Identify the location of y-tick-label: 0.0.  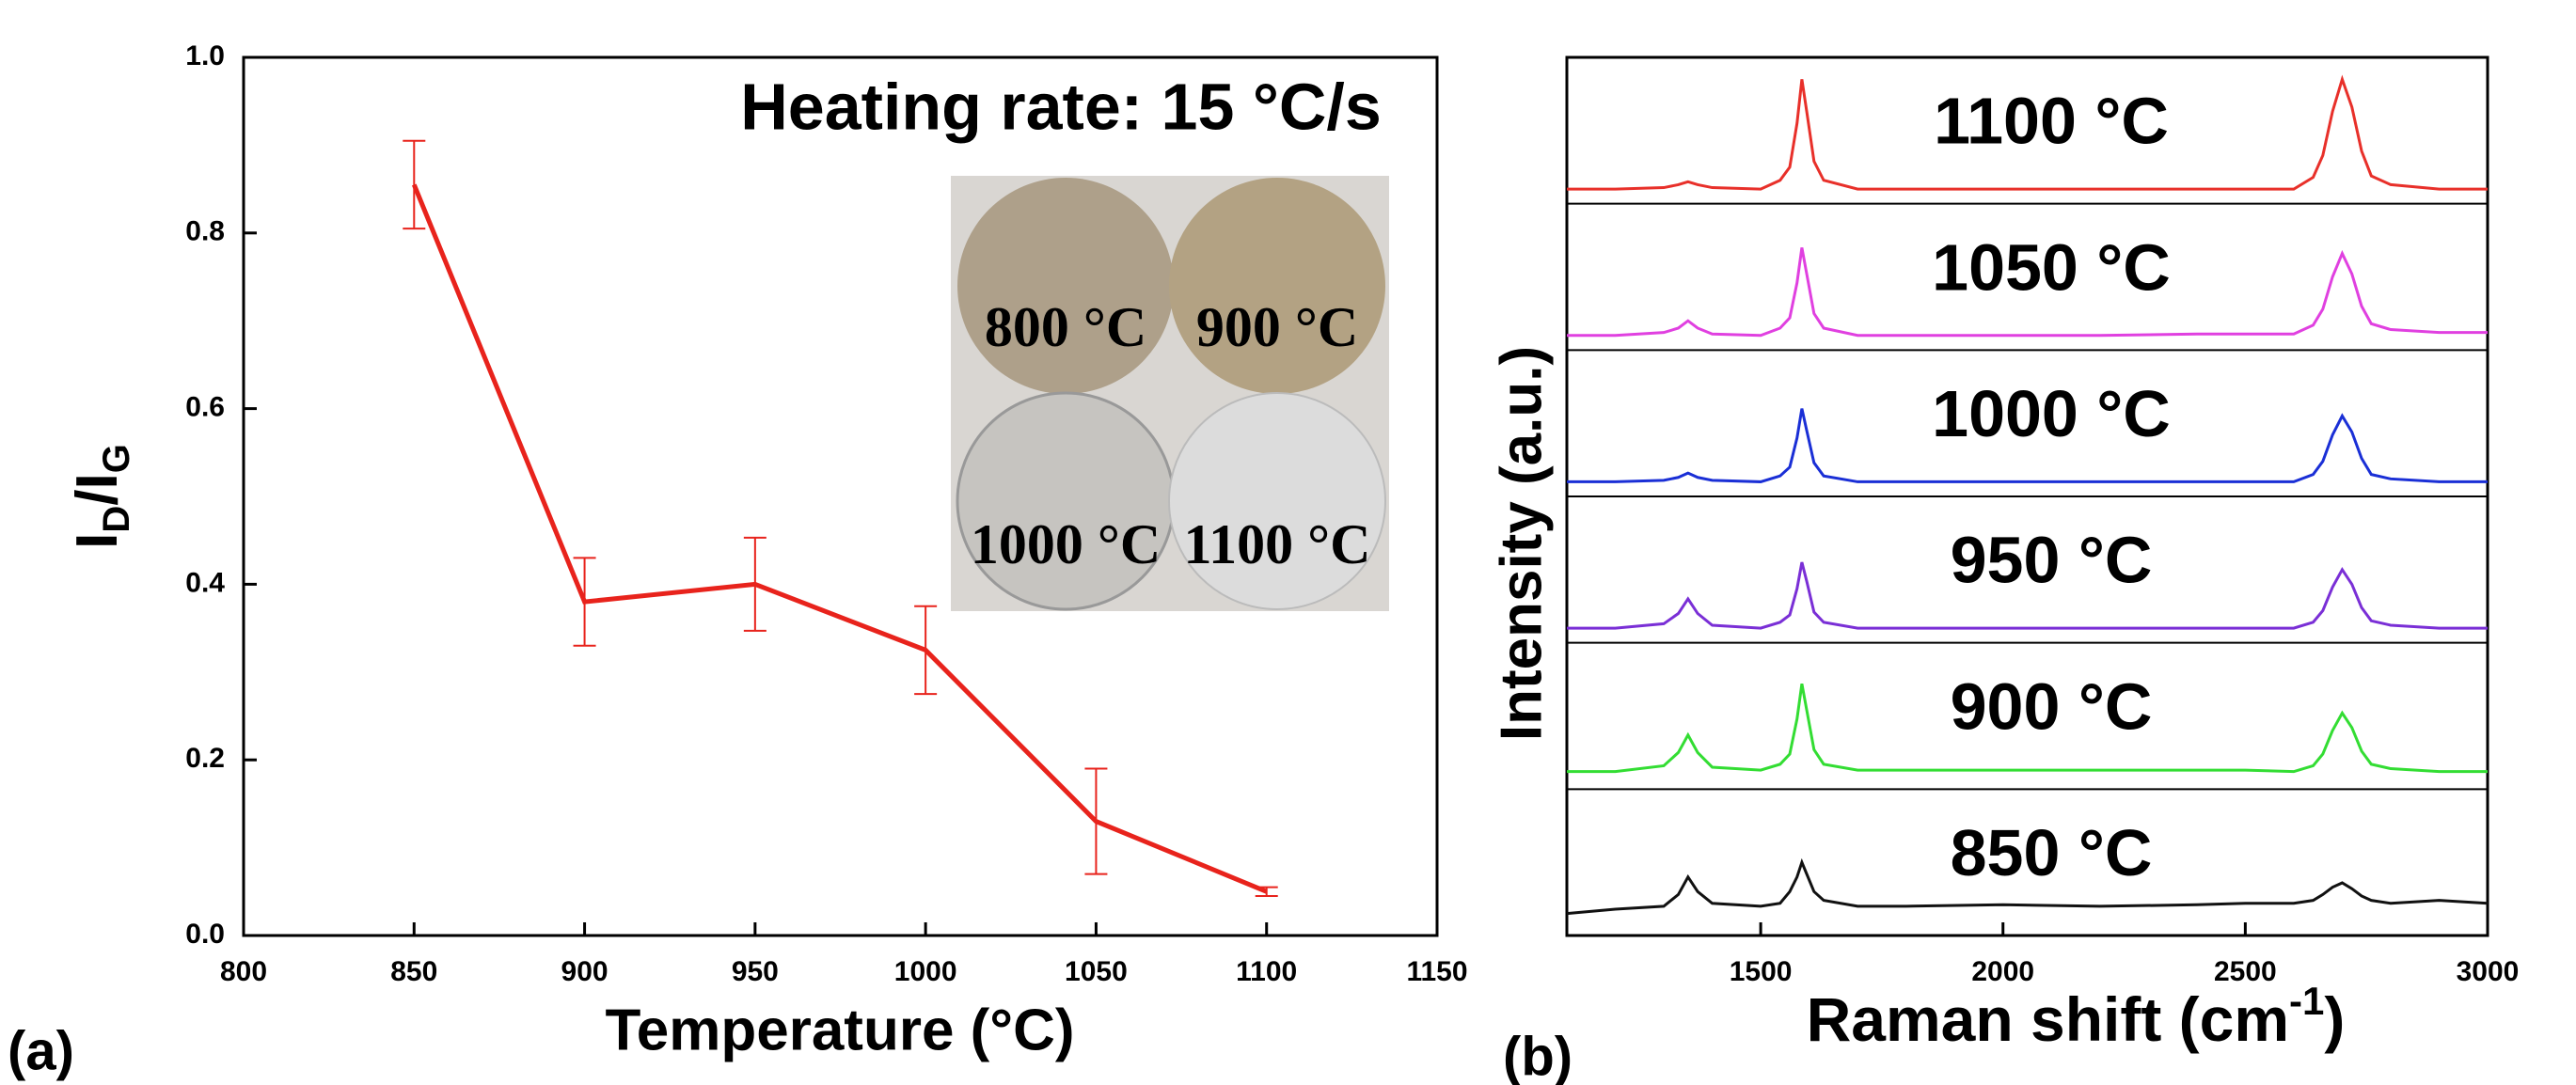
(205, 934).